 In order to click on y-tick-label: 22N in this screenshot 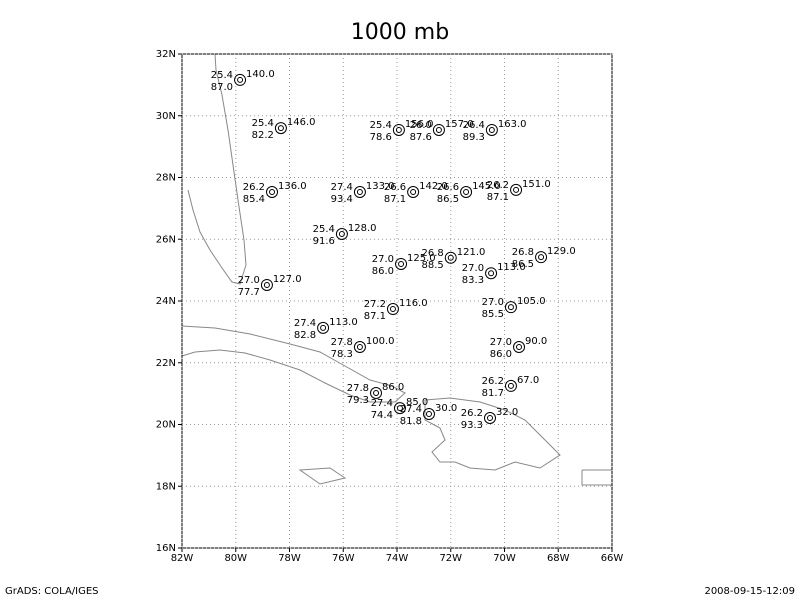, I will do `click(166, 363)`.